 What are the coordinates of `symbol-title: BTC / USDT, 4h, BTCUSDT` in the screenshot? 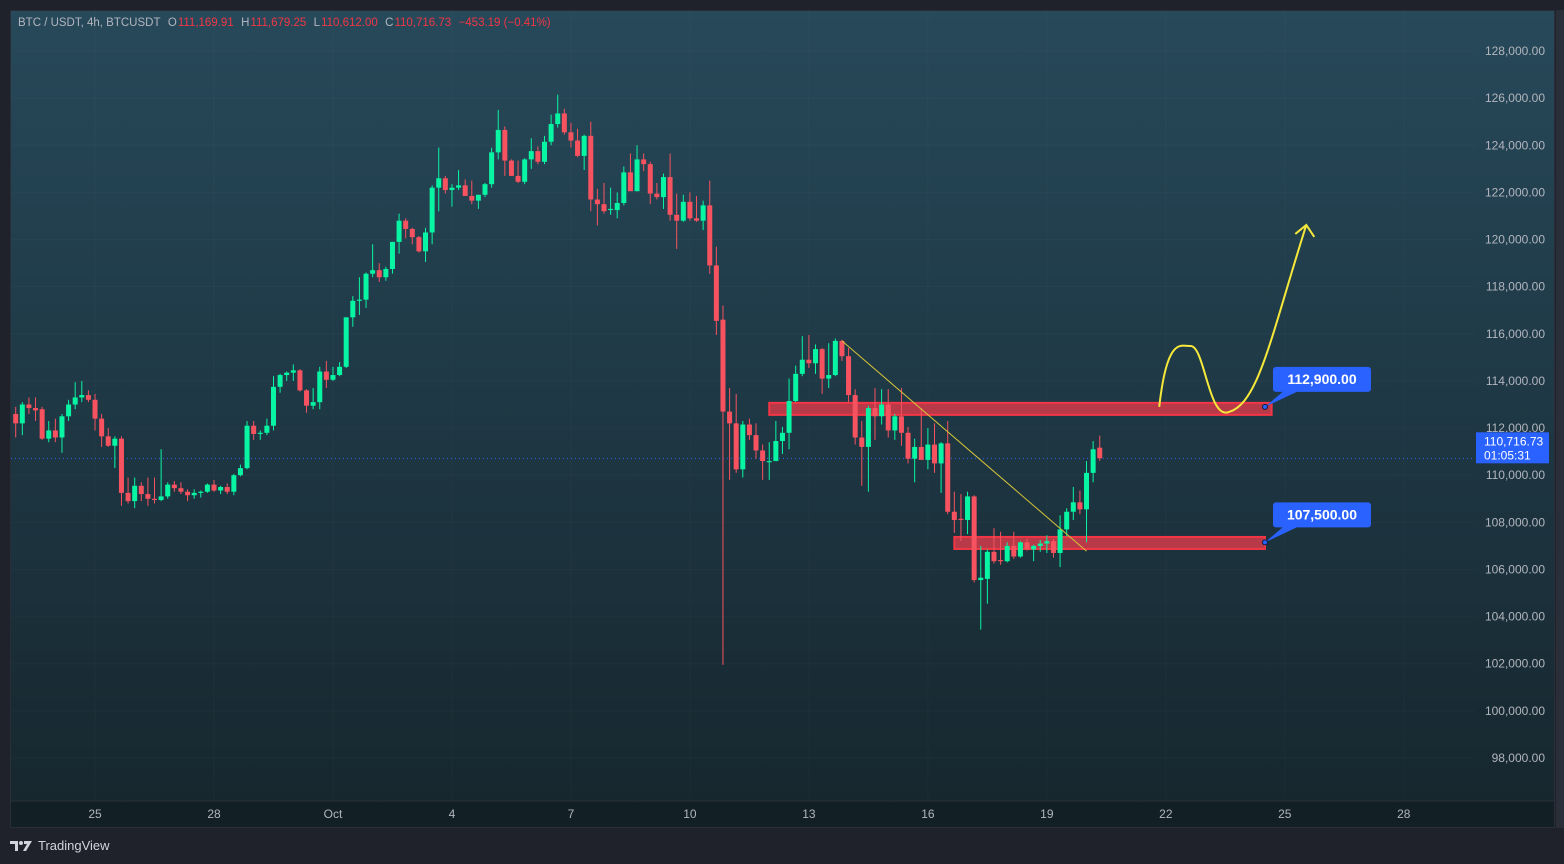 It's located at (89, 23).